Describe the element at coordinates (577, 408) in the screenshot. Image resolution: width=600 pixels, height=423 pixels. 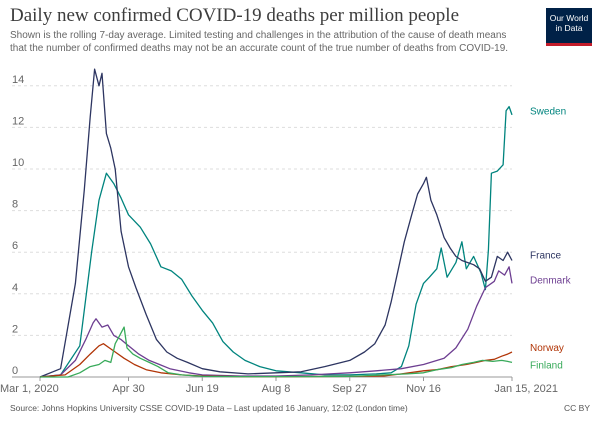
I see `license-link: CC BY` at that location.